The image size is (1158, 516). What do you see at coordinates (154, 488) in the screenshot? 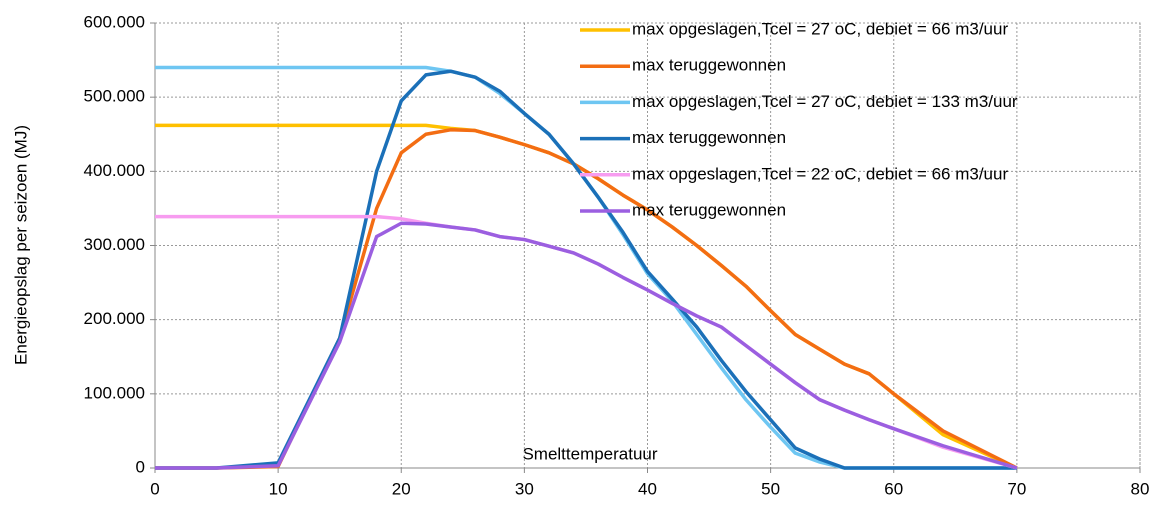
I see `x-tick-label: 0` at bounding box center [154, 488].